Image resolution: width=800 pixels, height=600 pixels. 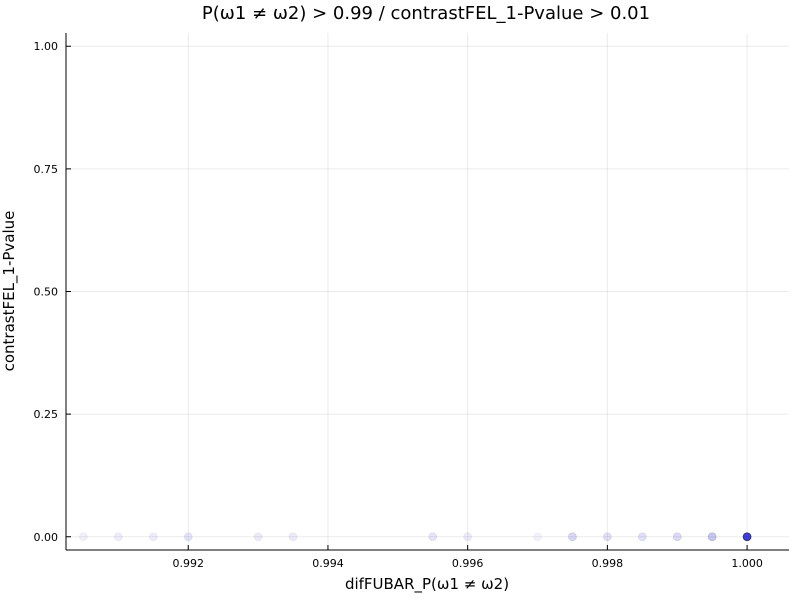 I want to click on x-tick-label: 0.992, so click(x=188, y=563).